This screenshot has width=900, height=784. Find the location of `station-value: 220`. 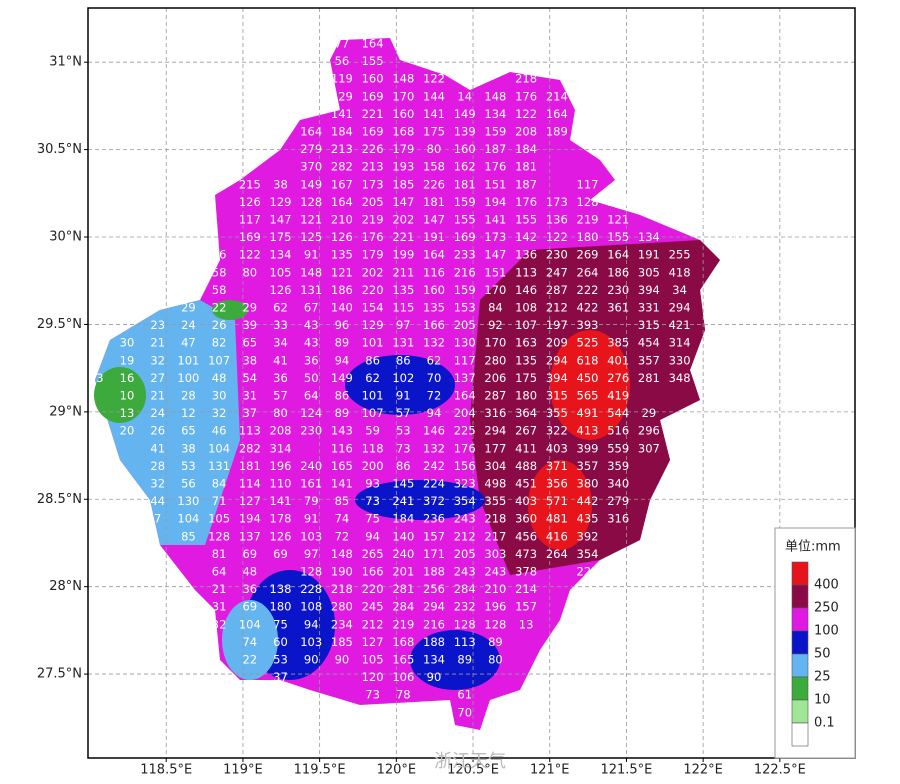

station-value: 220 is located at coordinates (373, 290).